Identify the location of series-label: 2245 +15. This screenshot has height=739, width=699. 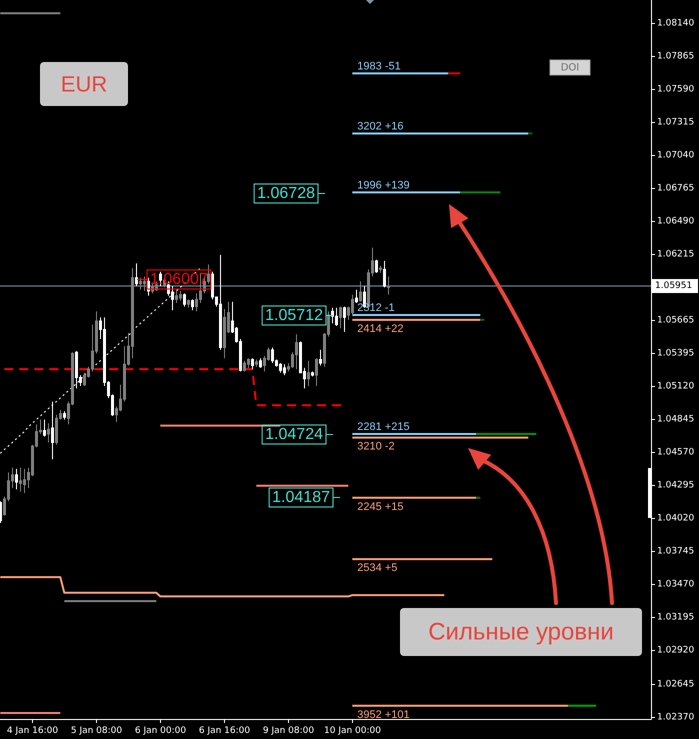
(380, 506).